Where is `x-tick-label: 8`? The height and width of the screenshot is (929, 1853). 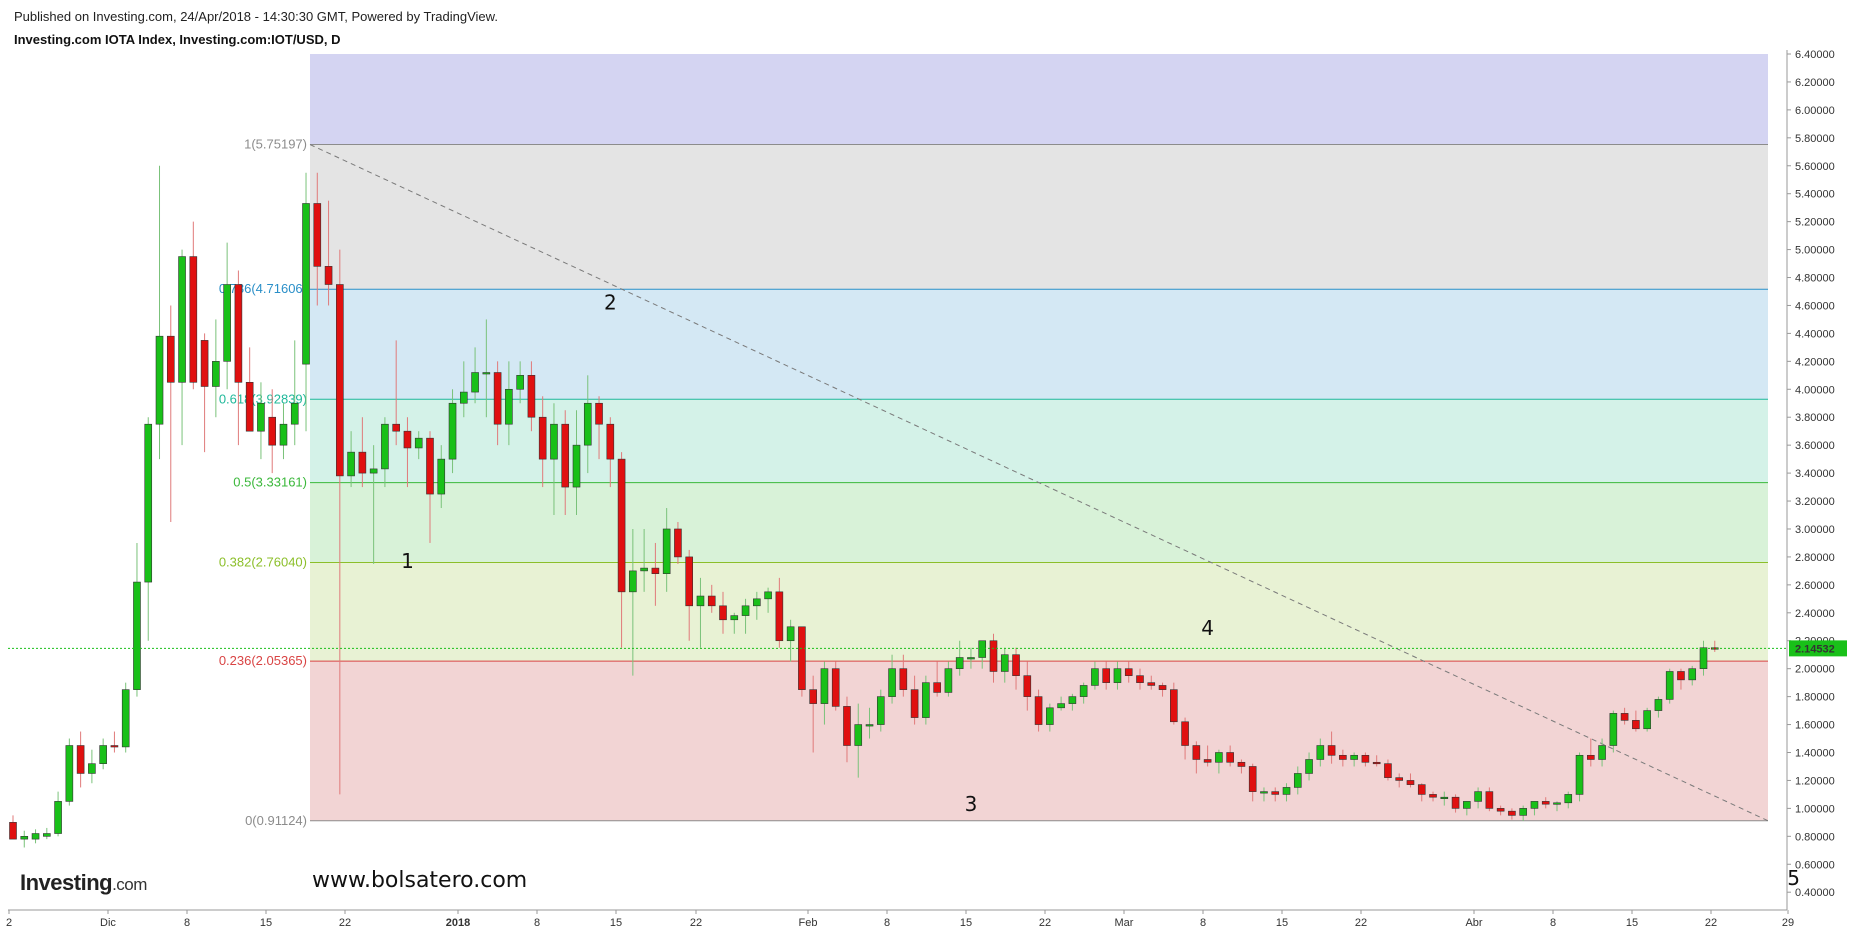
x-tick-label: 8 is located at coordinates (887, 923).